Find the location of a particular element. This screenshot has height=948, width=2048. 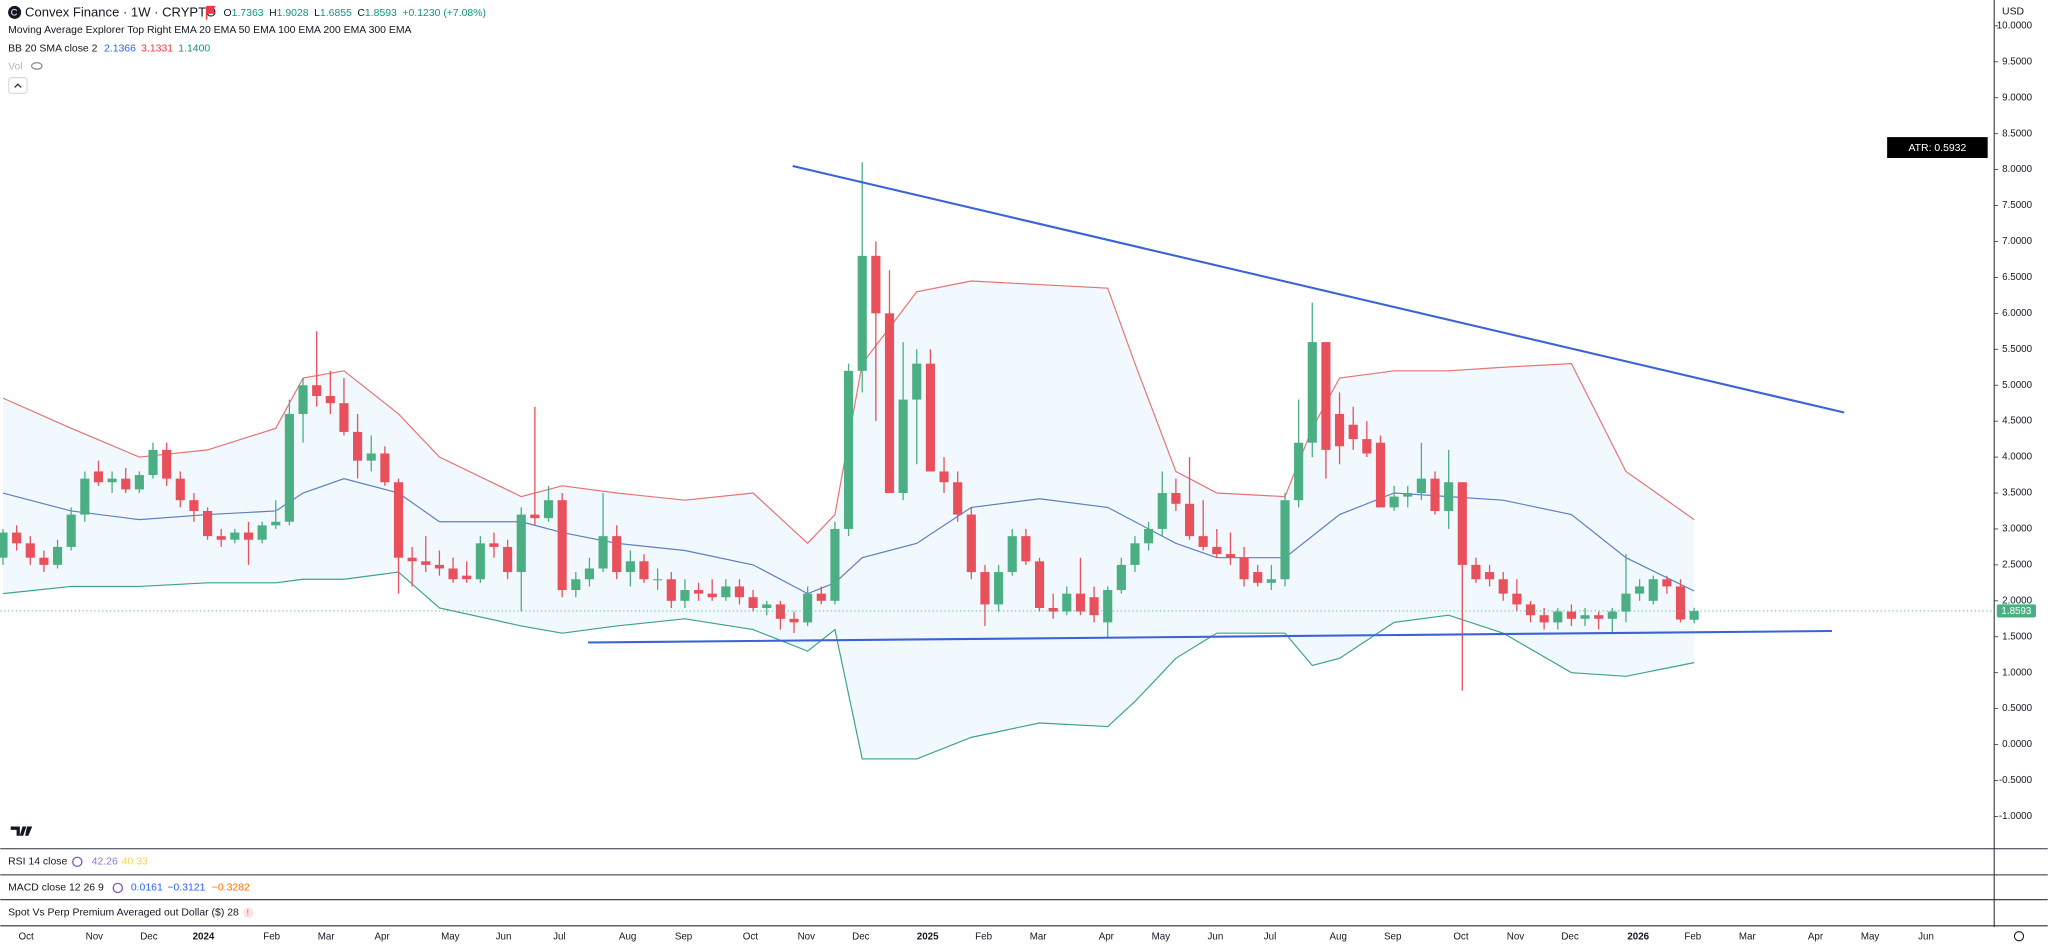

error-icon-glyph: ! is located at coordinates (248, 912).